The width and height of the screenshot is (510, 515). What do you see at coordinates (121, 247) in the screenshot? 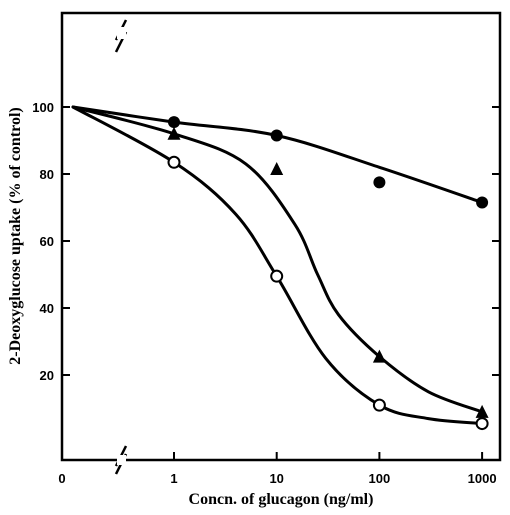
I see `x-axis-break` at bounding box center [121, 247].